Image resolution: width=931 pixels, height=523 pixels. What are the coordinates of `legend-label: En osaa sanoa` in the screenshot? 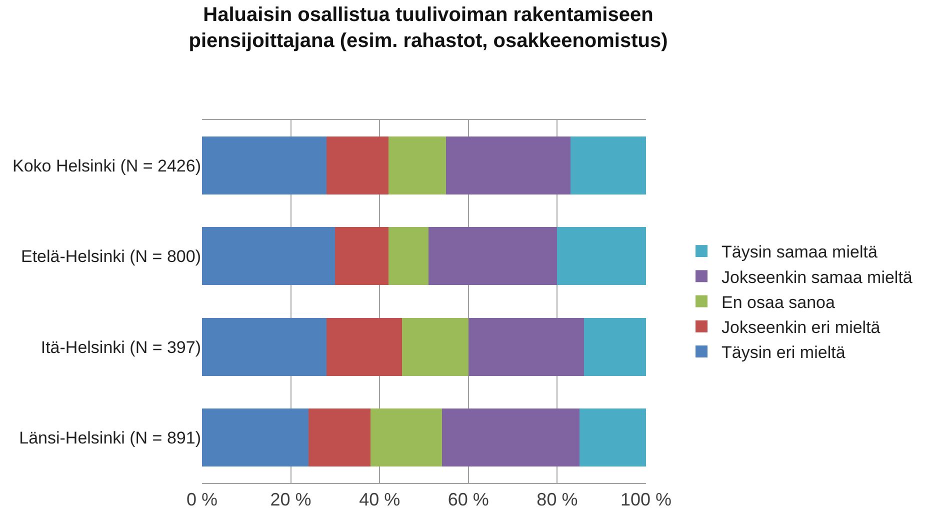 It's located at (779, 302).